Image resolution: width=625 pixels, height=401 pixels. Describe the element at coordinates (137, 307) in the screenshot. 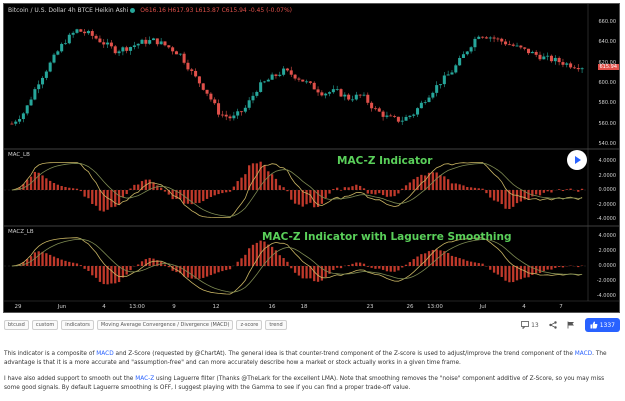

I see `time-axis-label: 13:00` at that location.